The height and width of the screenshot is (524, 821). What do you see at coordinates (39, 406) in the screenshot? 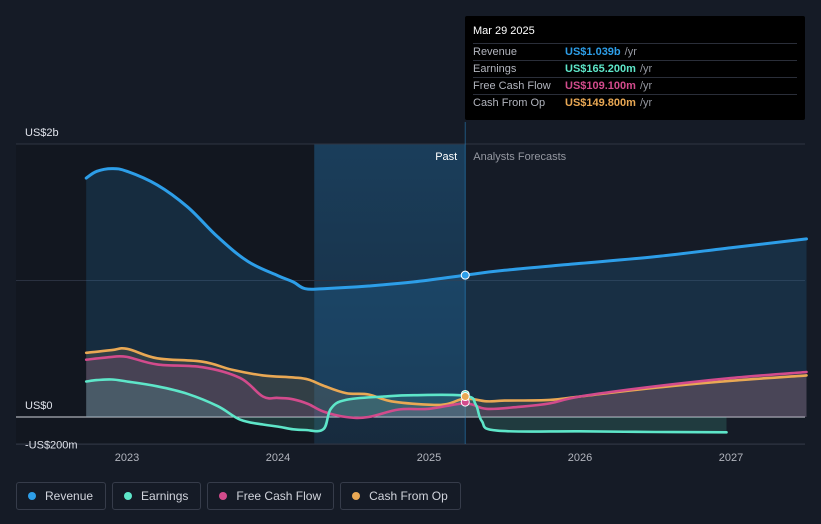
I see `y-tick-label: US$0` at bounding box center [39, 406].